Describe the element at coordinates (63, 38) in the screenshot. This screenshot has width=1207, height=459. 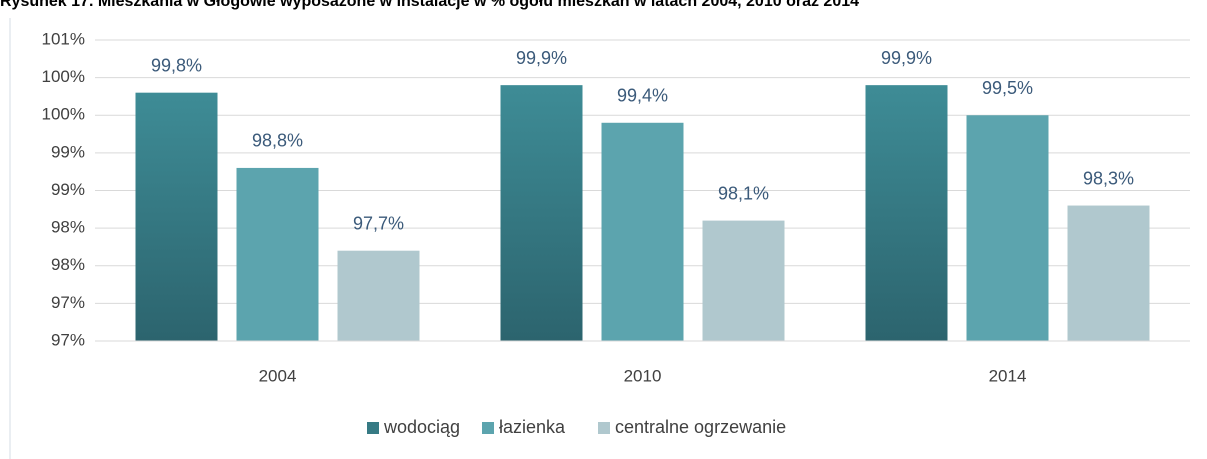
I see `y-tick-label: 101%` at that location.